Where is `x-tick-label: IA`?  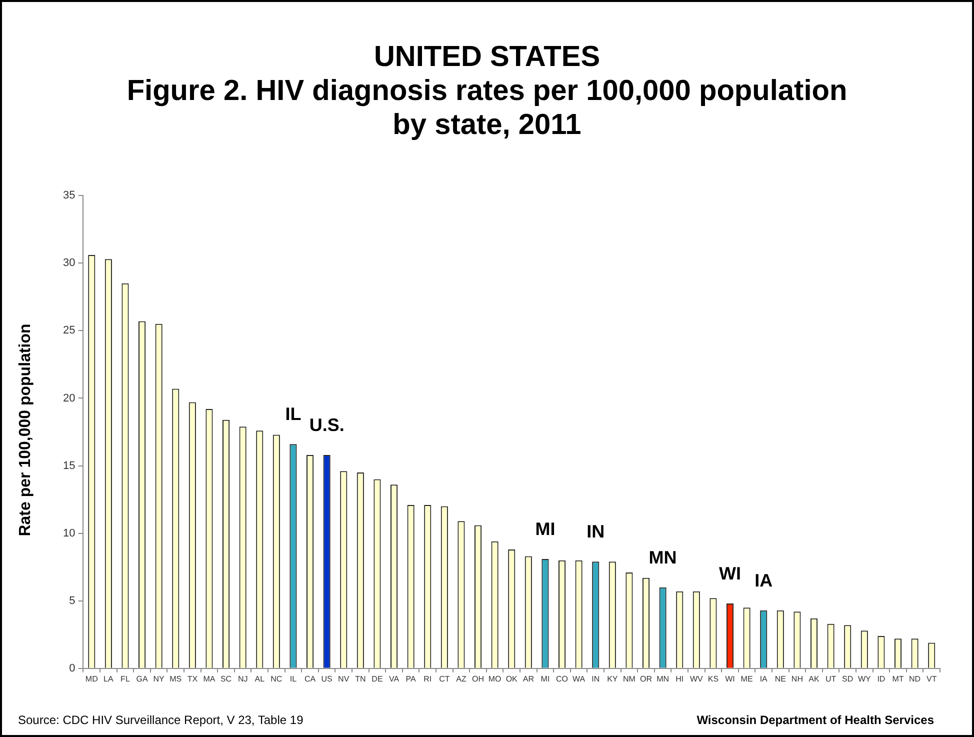
x-tick-label: IA is located at coordinates (764, 679).